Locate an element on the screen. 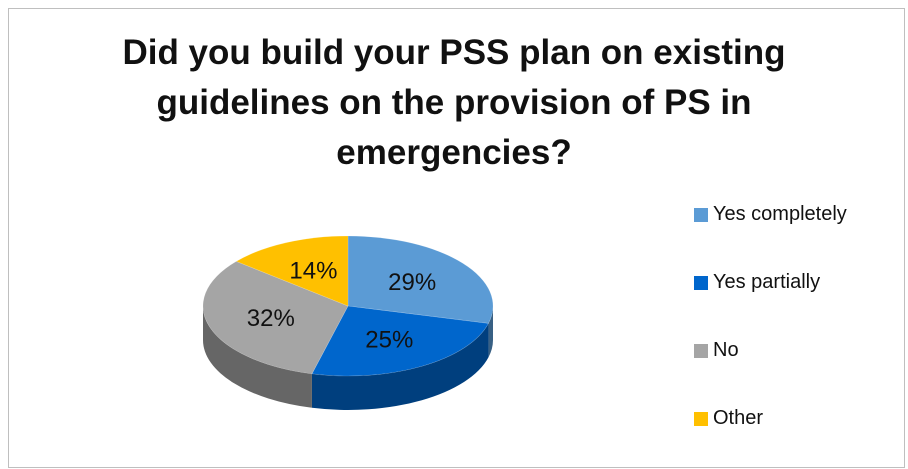 Image resolution: width=908 pixels, height=469 pixels. legend-swatch-yes-completely is located at coordinates (701, 214).